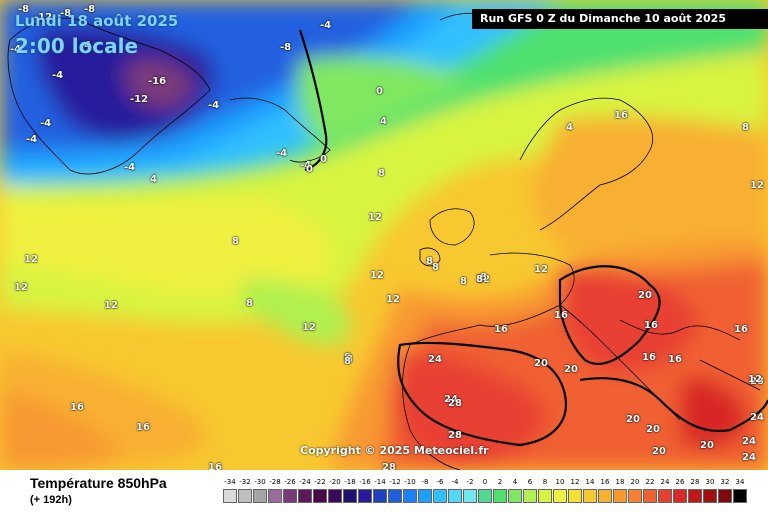 Image resolution: width=768 pixels, height=512 pixels. I want to click on legend-tick-label: 10, so click(560, 482).